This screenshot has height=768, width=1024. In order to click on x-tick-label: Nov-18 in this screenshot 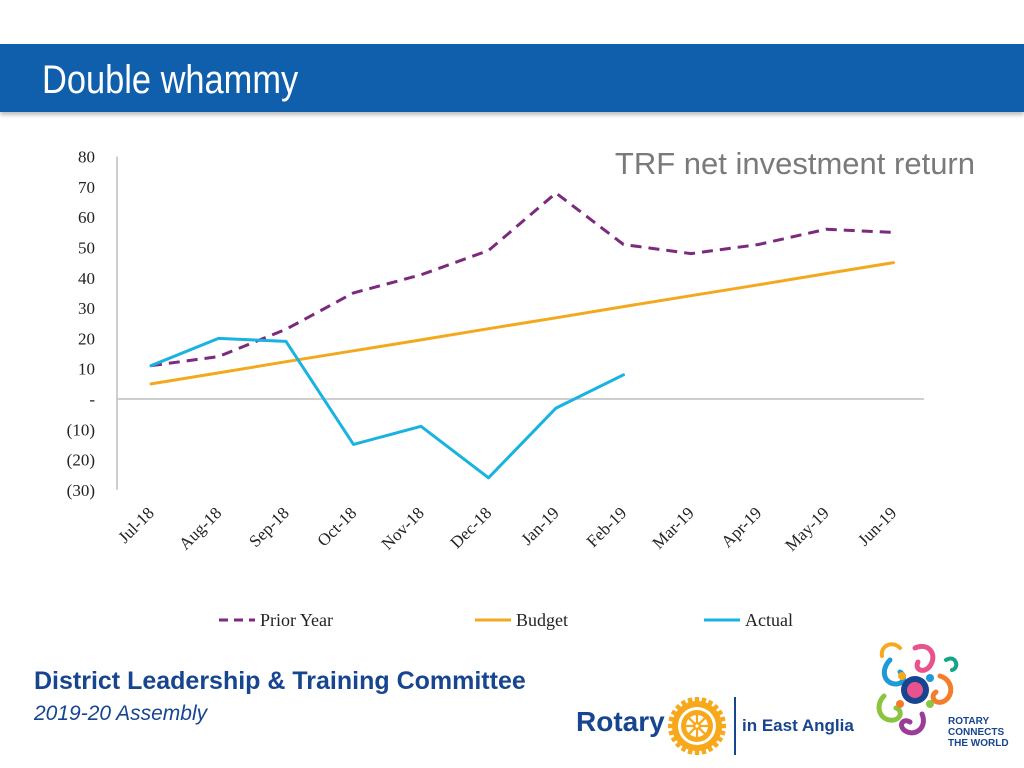, I will do `click(403, 528)`.